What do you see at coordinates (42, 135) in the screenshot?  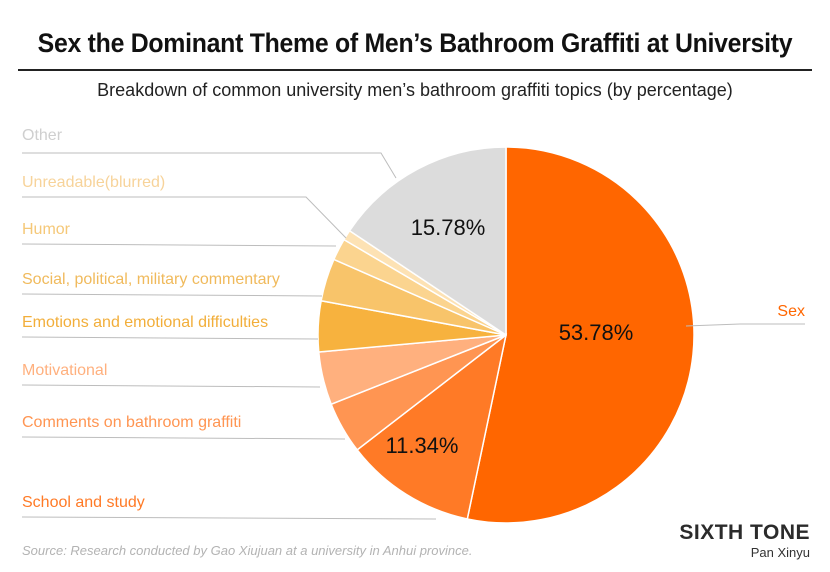 I see `category-label: Other` at bounding box center [42, 135].